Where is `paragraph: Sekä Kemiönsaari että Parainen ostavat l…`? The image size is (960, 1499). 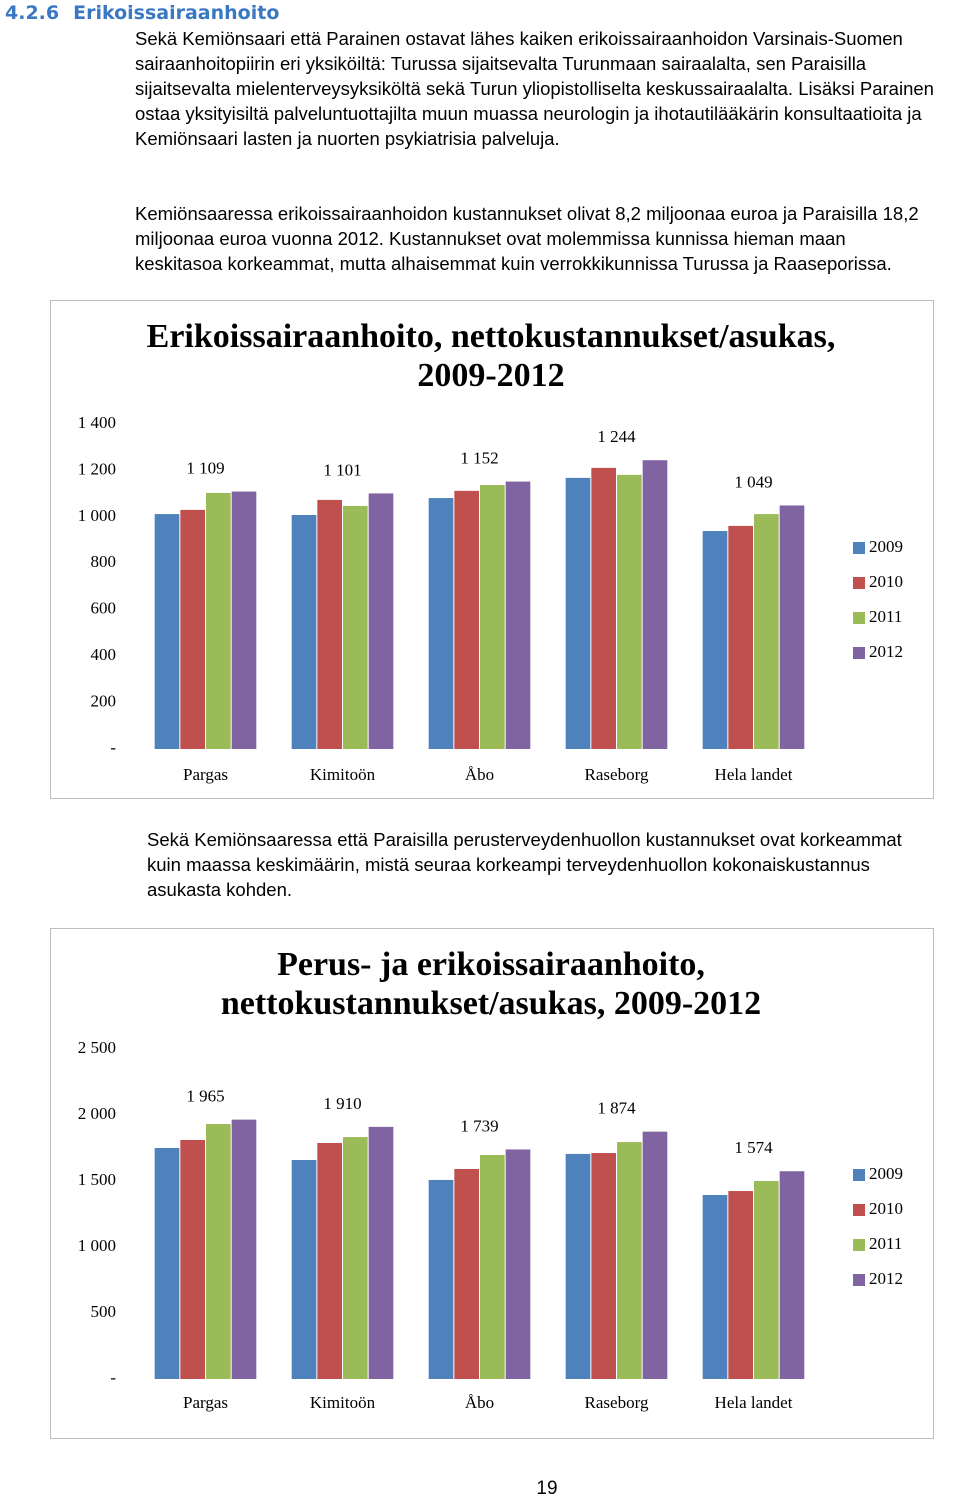
paragraph: Sekä Kemiönsaari että Parainen ostavat l… is located at coordinates (534, 88).